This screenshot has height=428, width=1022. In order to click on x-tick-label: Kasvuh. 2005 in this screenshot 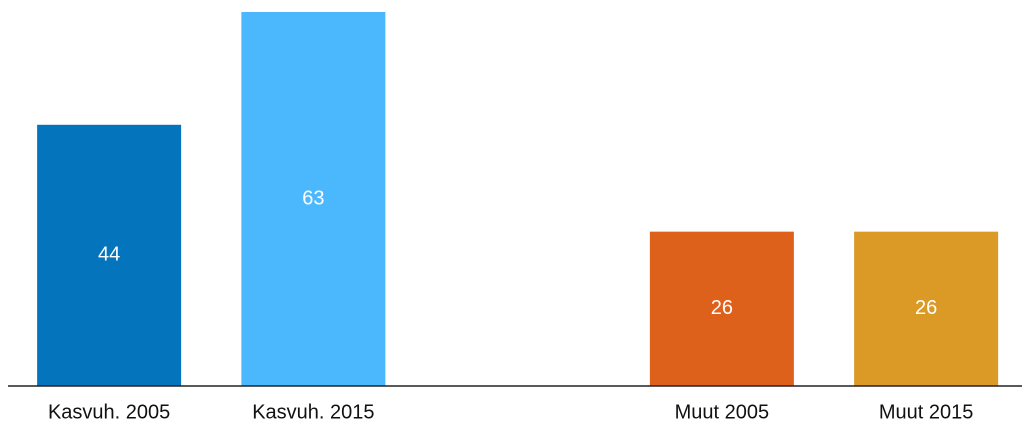, I will do `click(109, 412)`.